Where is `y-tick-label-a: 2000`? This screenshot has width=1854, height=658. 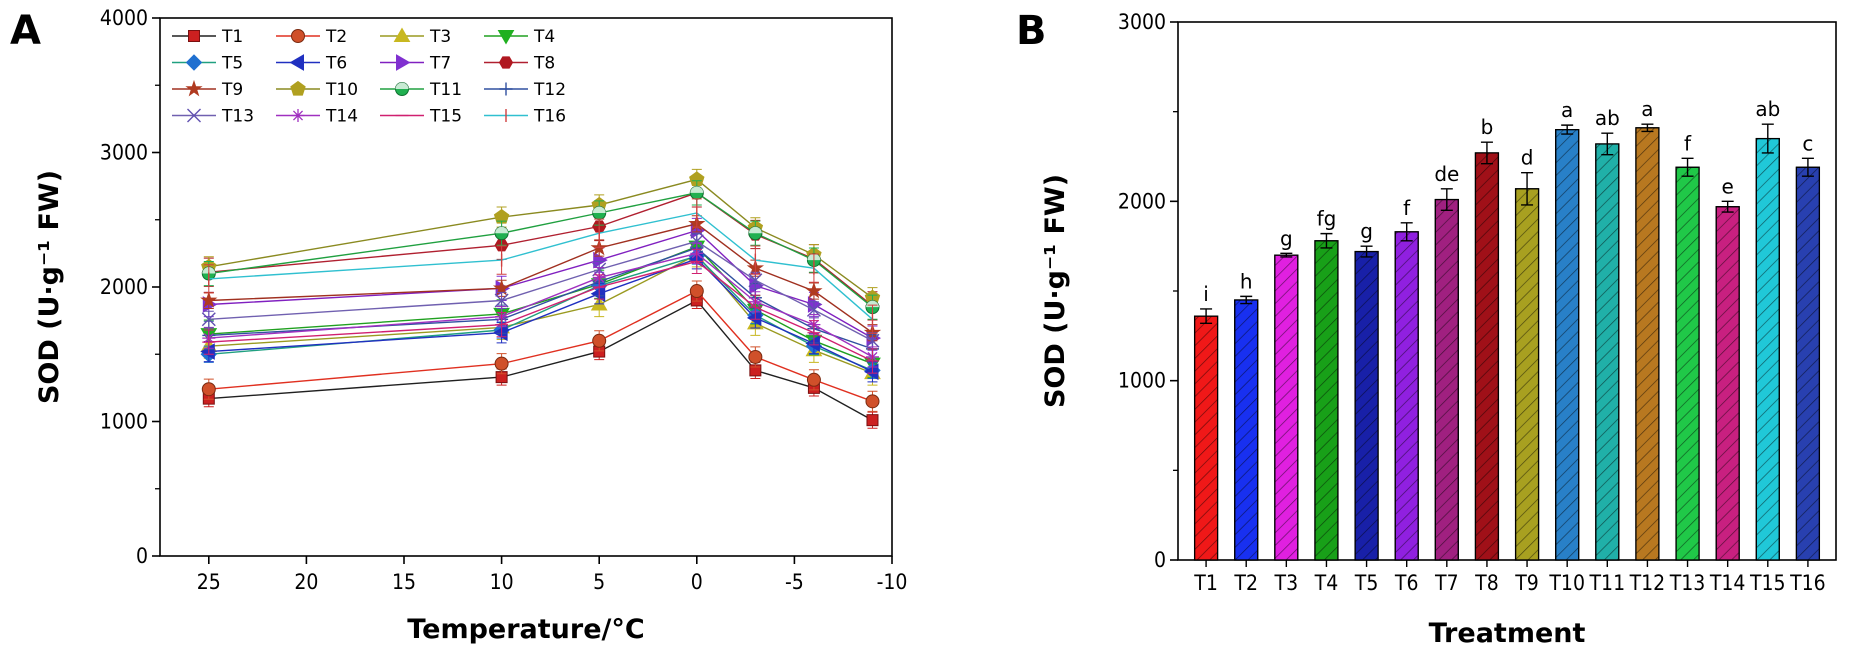 y-tick-label-a: 2000 is located at coordinates (124, 287).